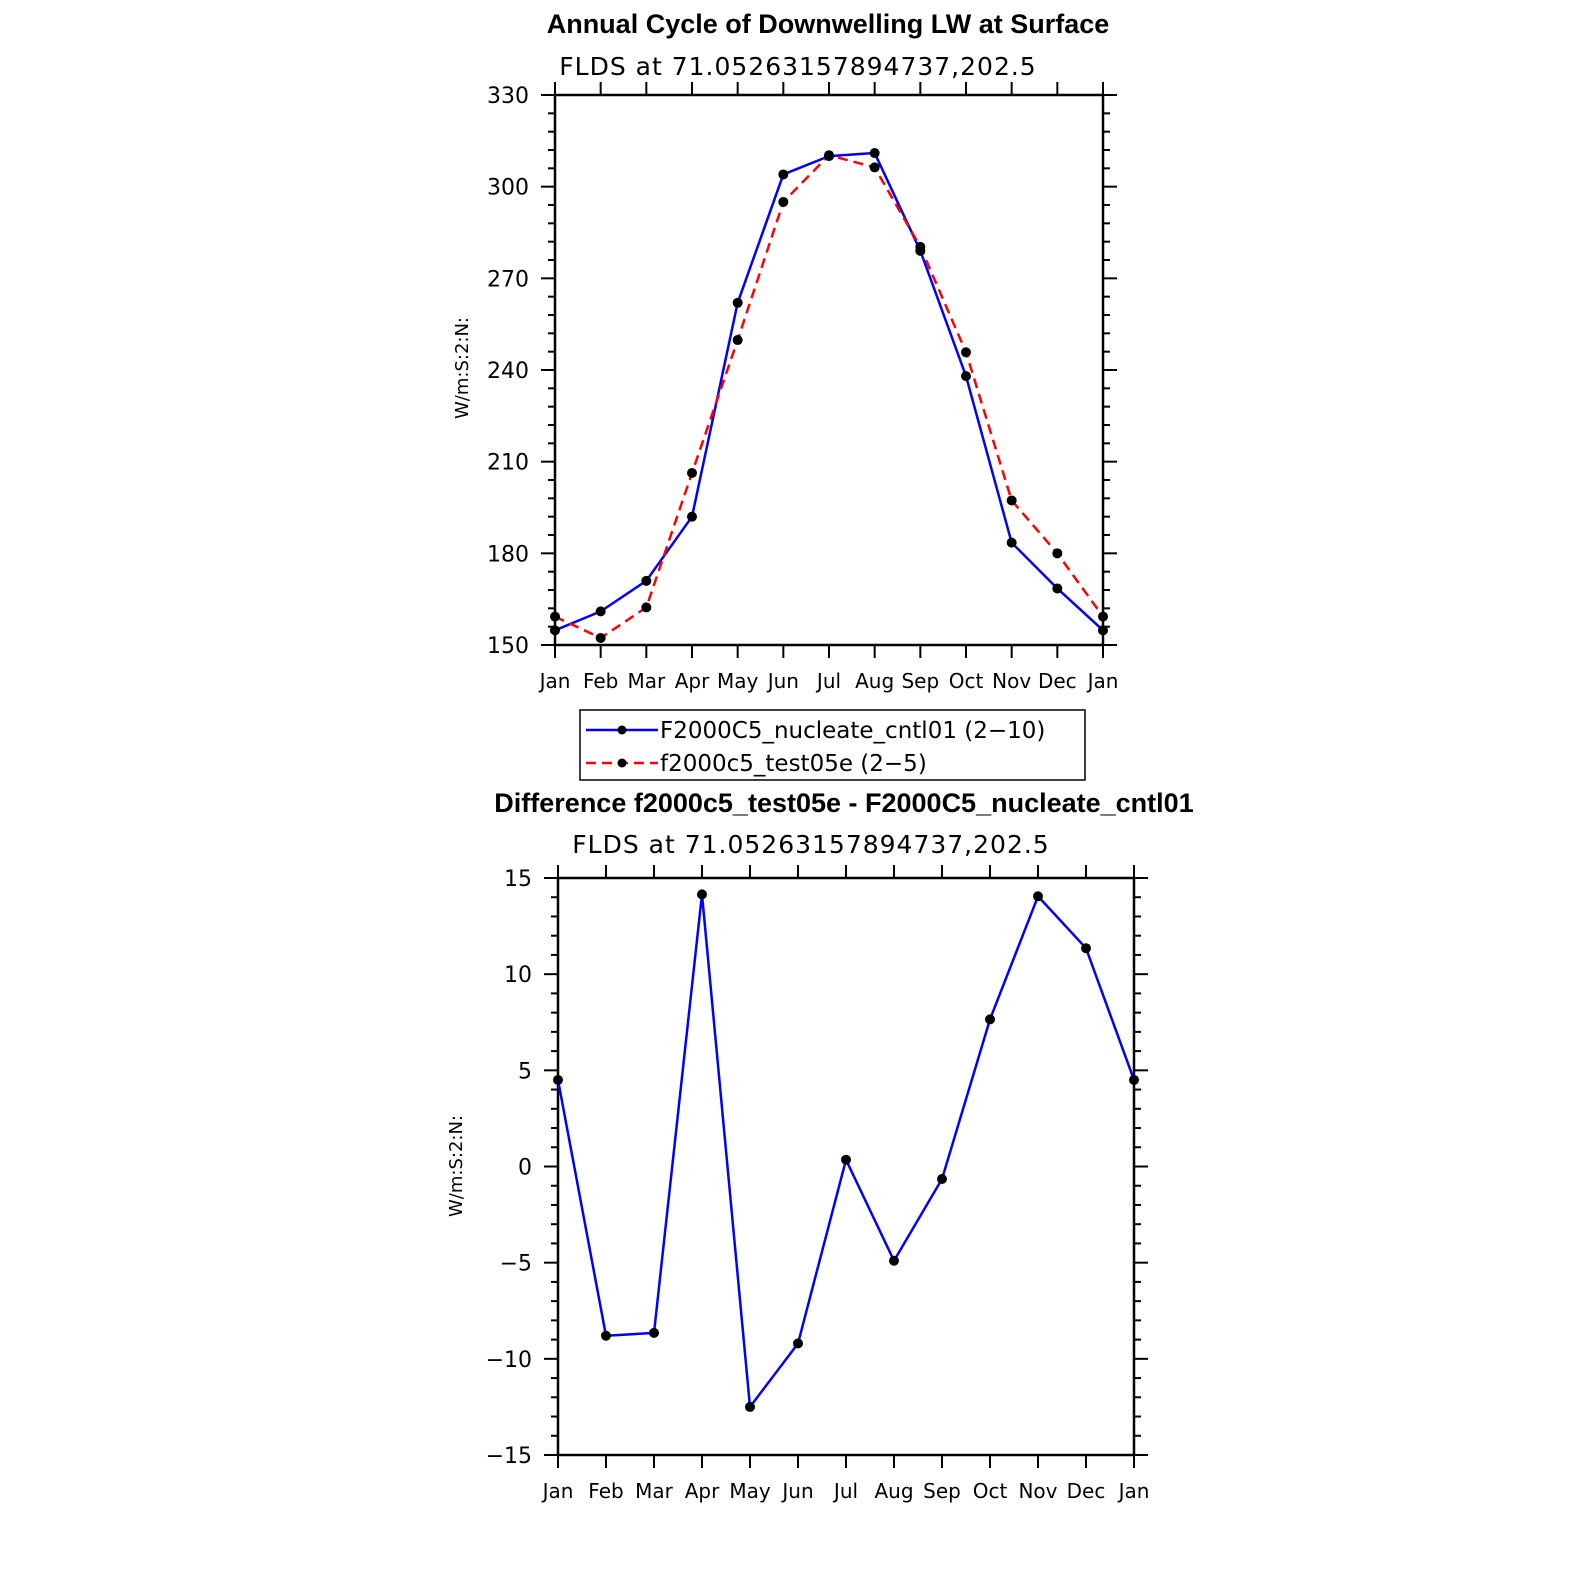 The height and width of the screenshot is (1574, 1574). What do you see at coordinates (508, 646) in the screenshot?
I see `y-tick-label: 150` at bounding box center [508, 646].